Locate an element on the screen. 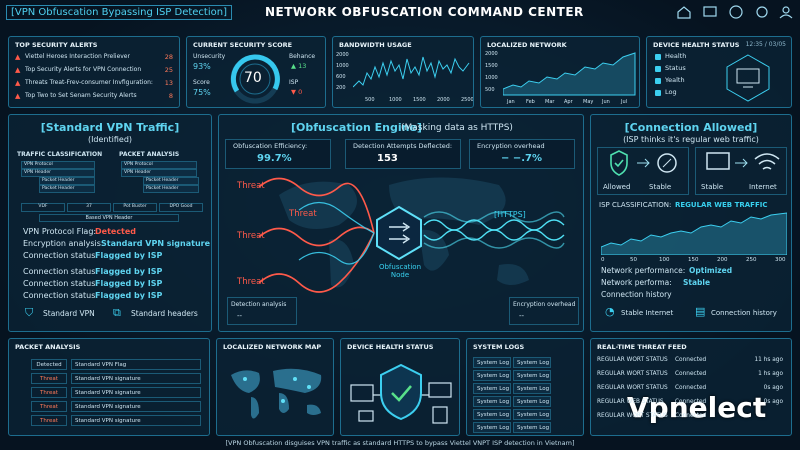 The height and width of the screenshot is (450, 800). score-value: 93% is located at coordinates (202, 66).